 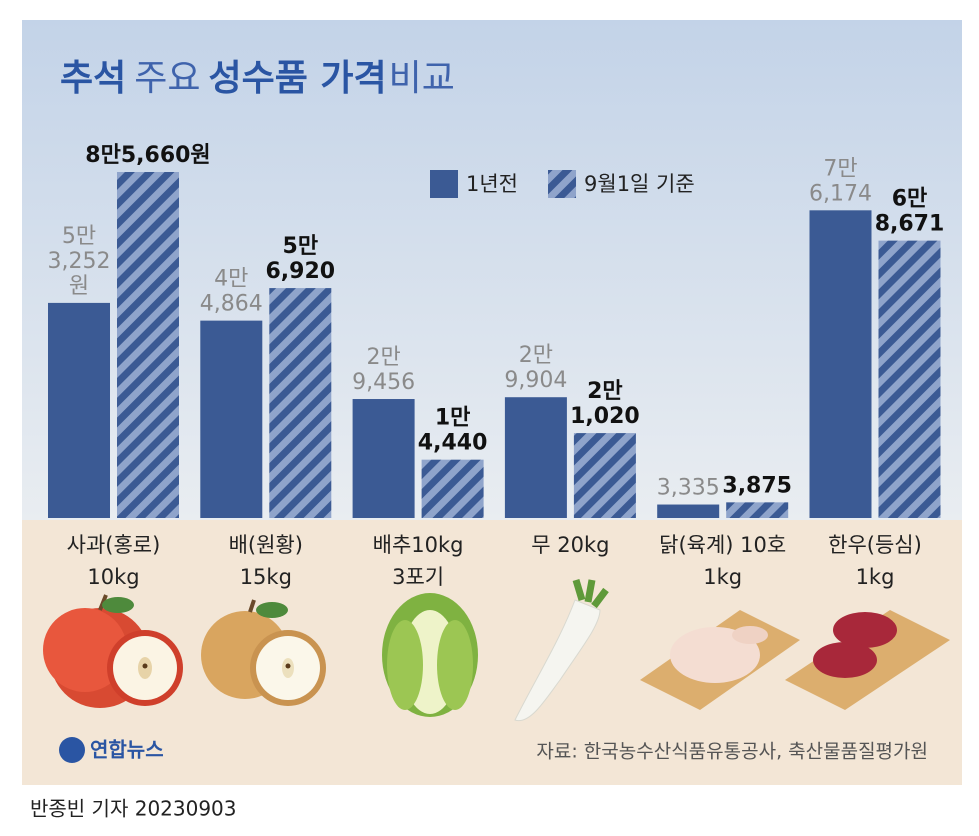 I want to click on x-tick-label-line: 무 20kg, so click(x=570, y=545).